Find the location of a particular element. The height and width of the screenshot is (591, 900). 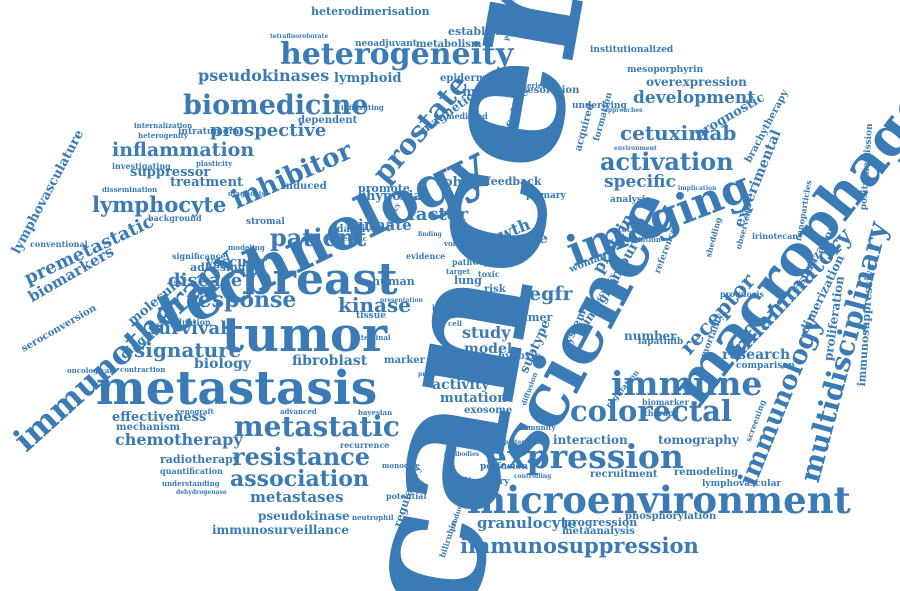

cloud-word: immunosurveillance is located at coordinates (280, 530).